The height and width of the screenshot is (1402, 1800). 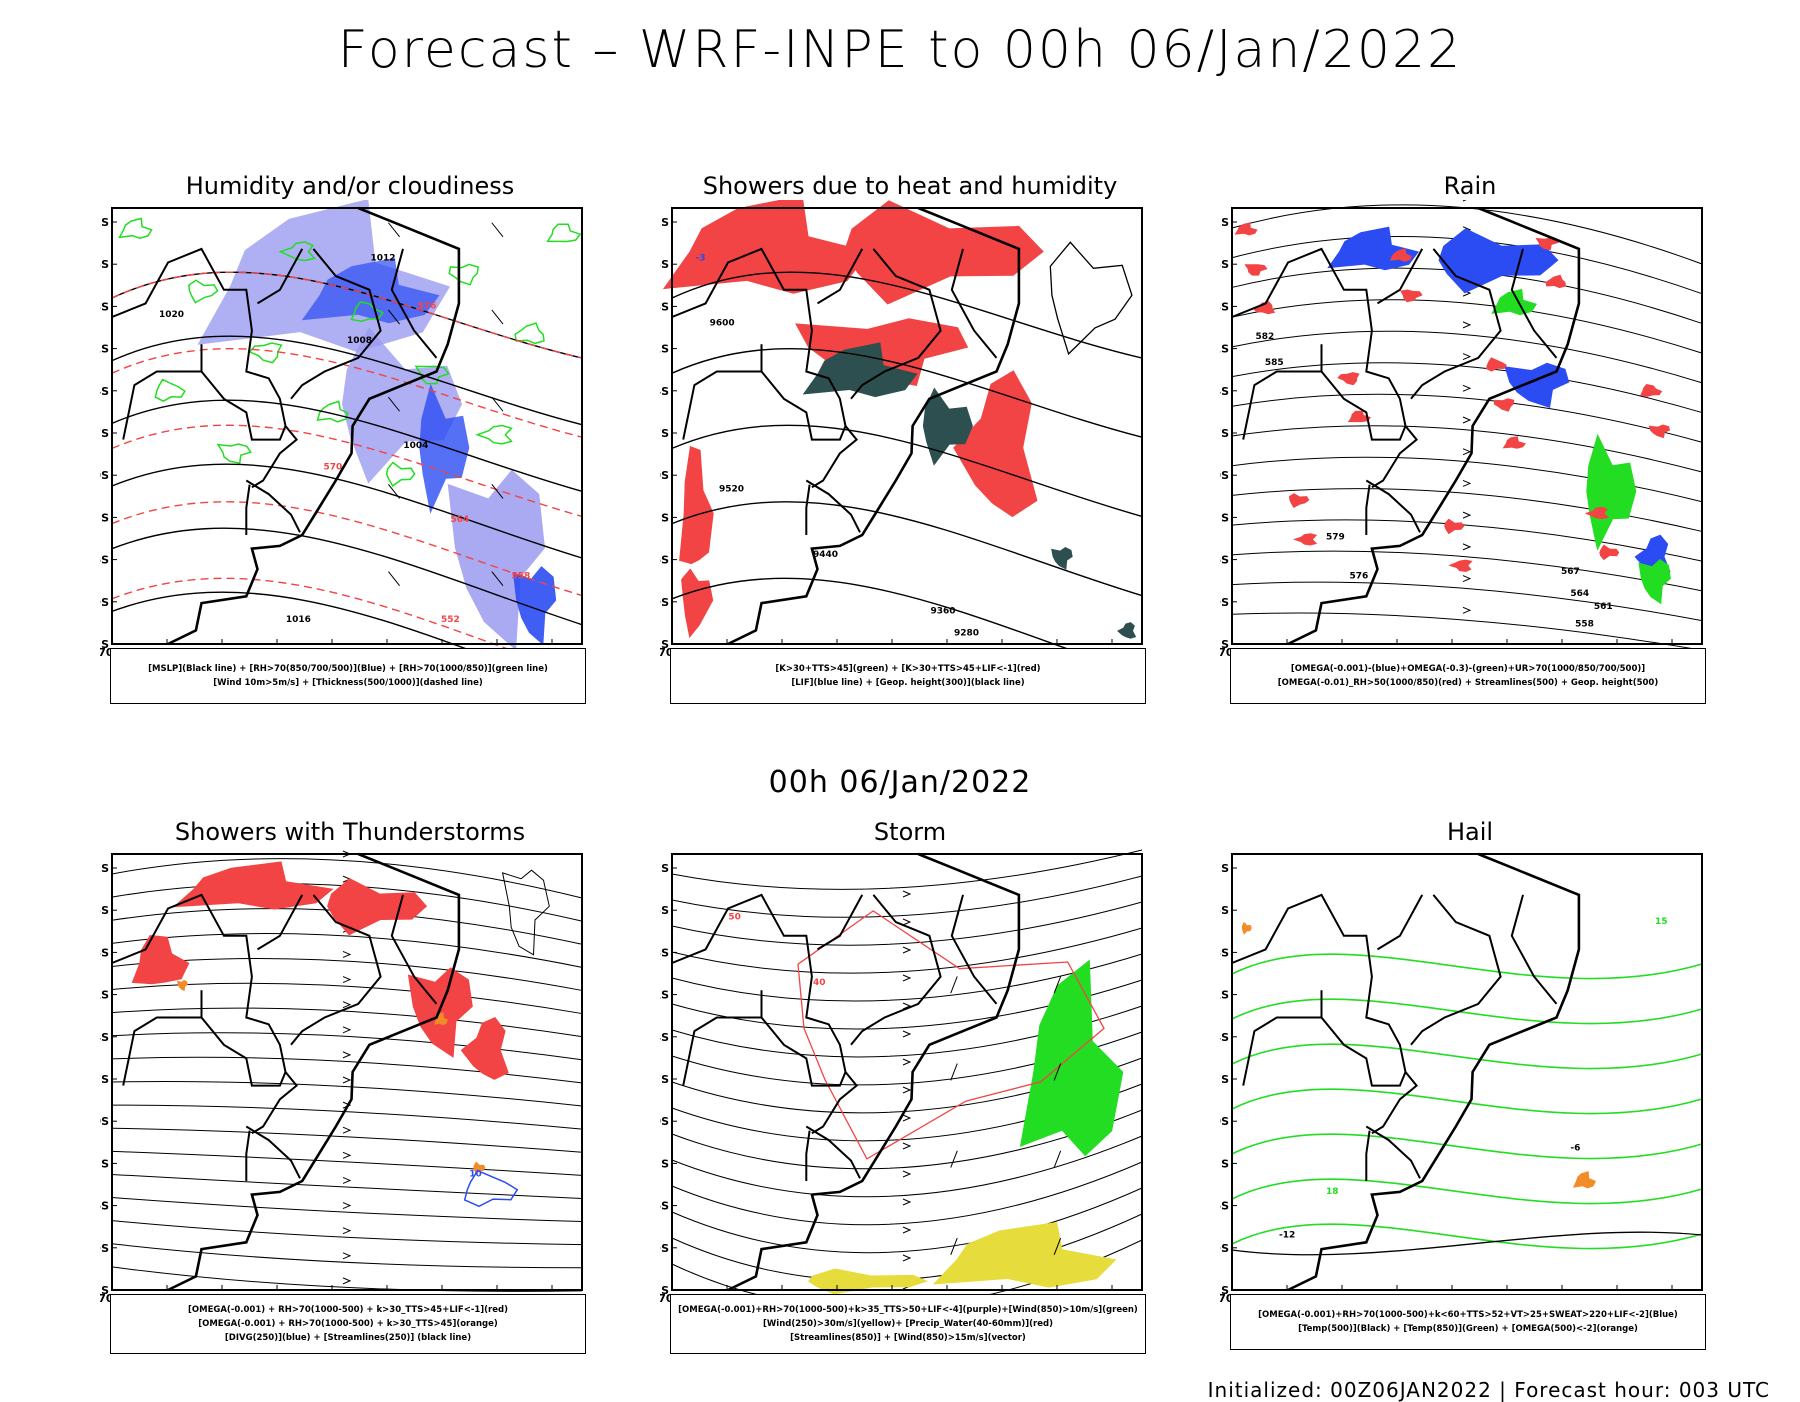 I want to click on instability-area, so click(x=1127, y=630).